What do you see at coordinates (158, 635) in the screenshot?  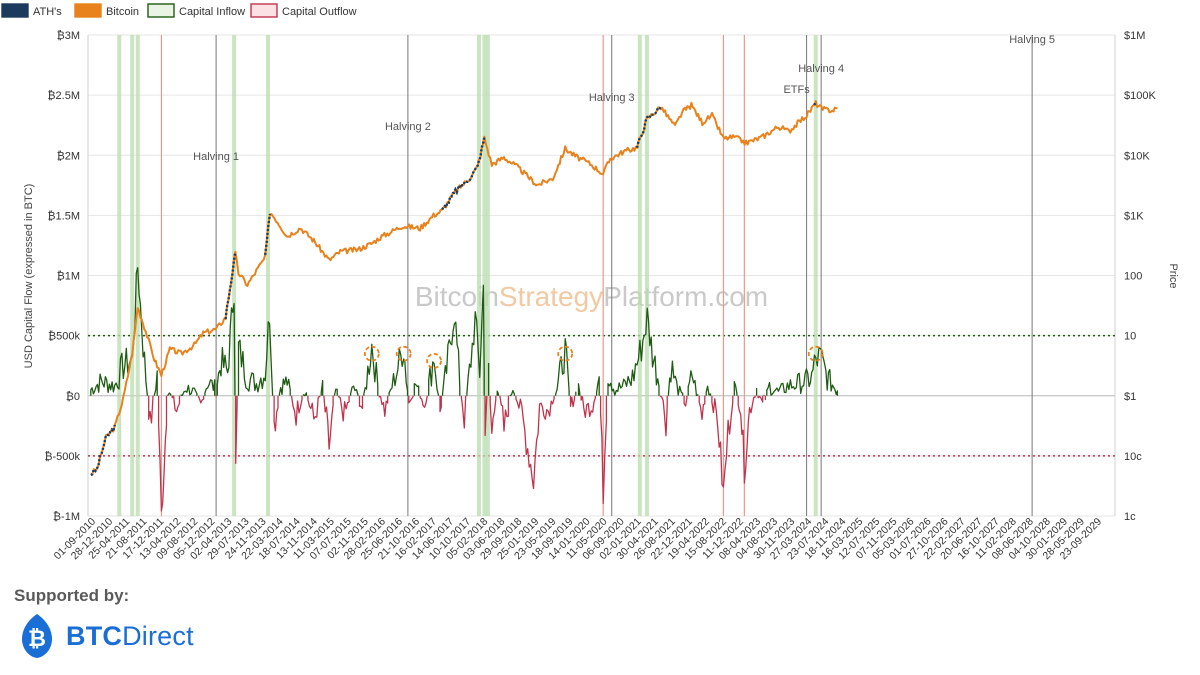 I see `logo-text-light: Direct` at bounding box center [158, 635].